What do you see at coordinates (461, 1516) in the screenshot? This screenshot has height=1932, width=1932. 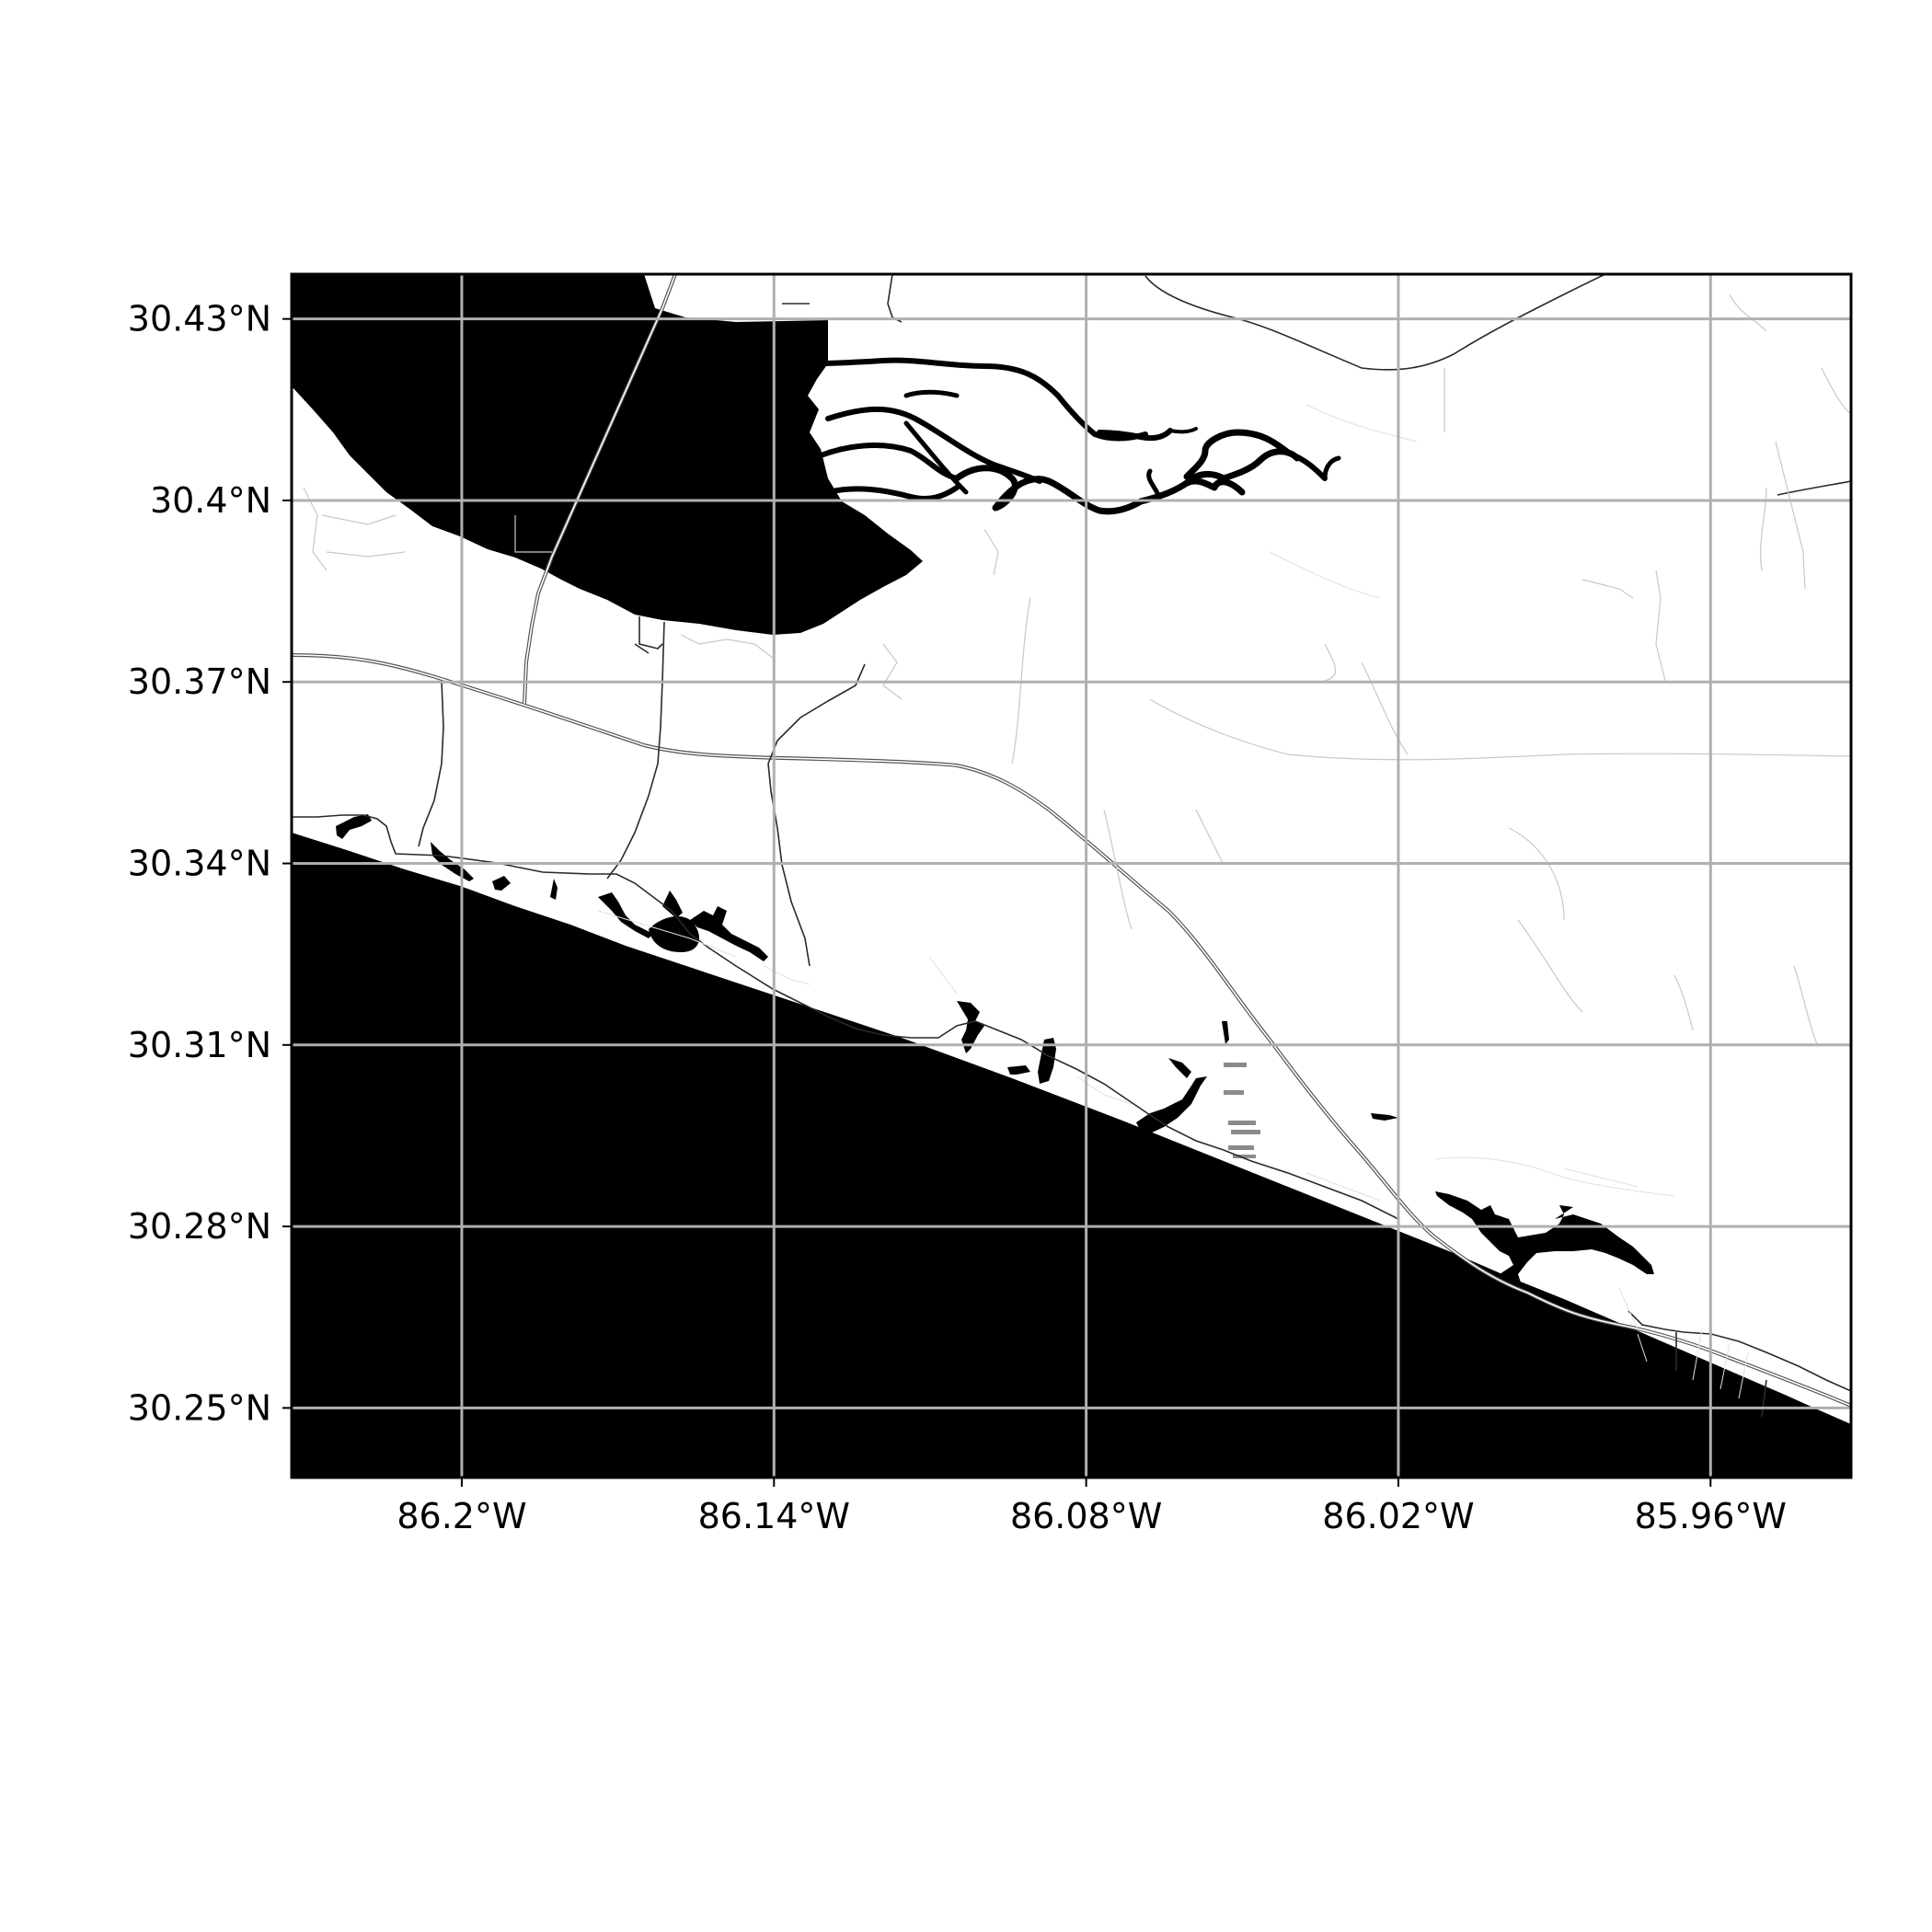 I see `longitude-tick-label: 86.2°W` at bounding box center [461, 1516].